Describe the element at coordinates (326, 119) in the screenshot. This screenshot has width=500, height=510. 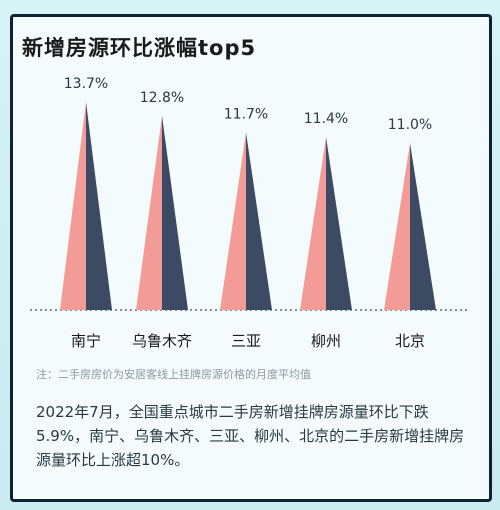
I see `data-label: 11.4%` at that location.